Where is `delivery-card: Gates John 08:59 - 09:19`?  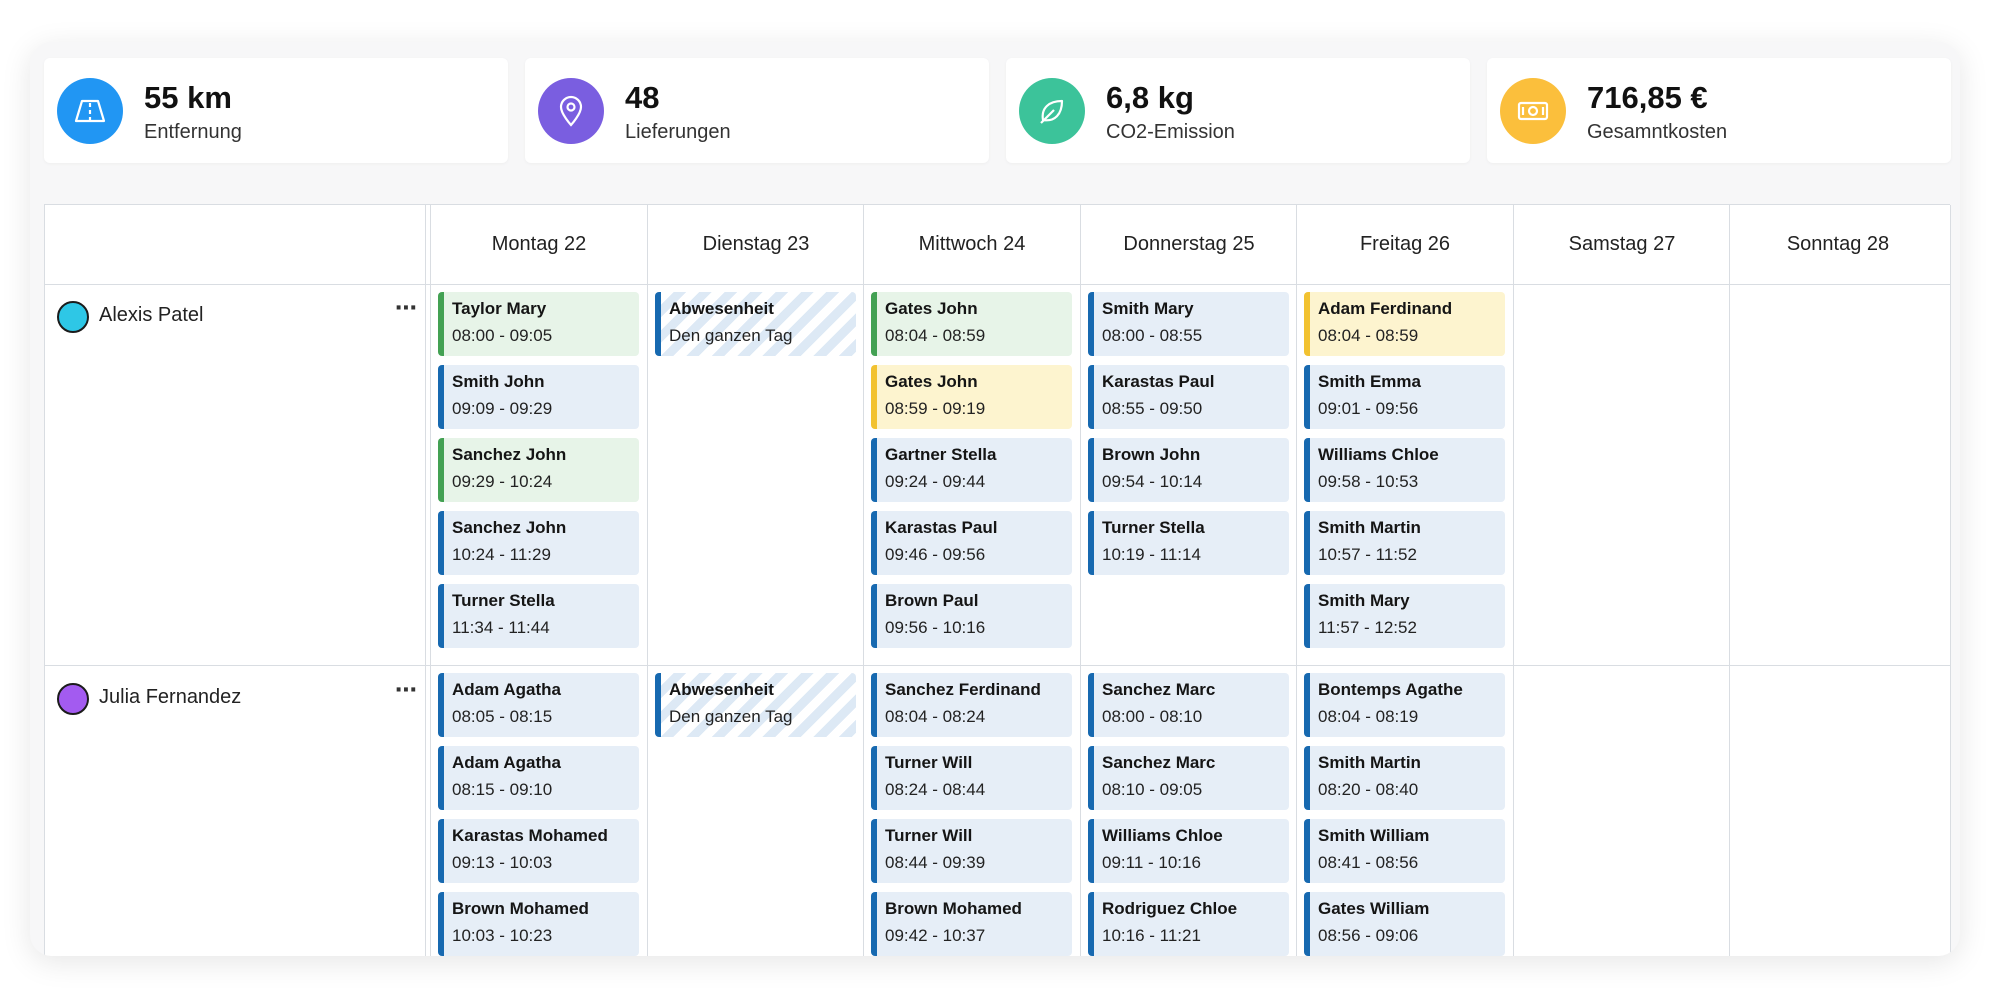
delivery-card: Gates John 08:59 - 09:19 is located at coordinates (971, 397).